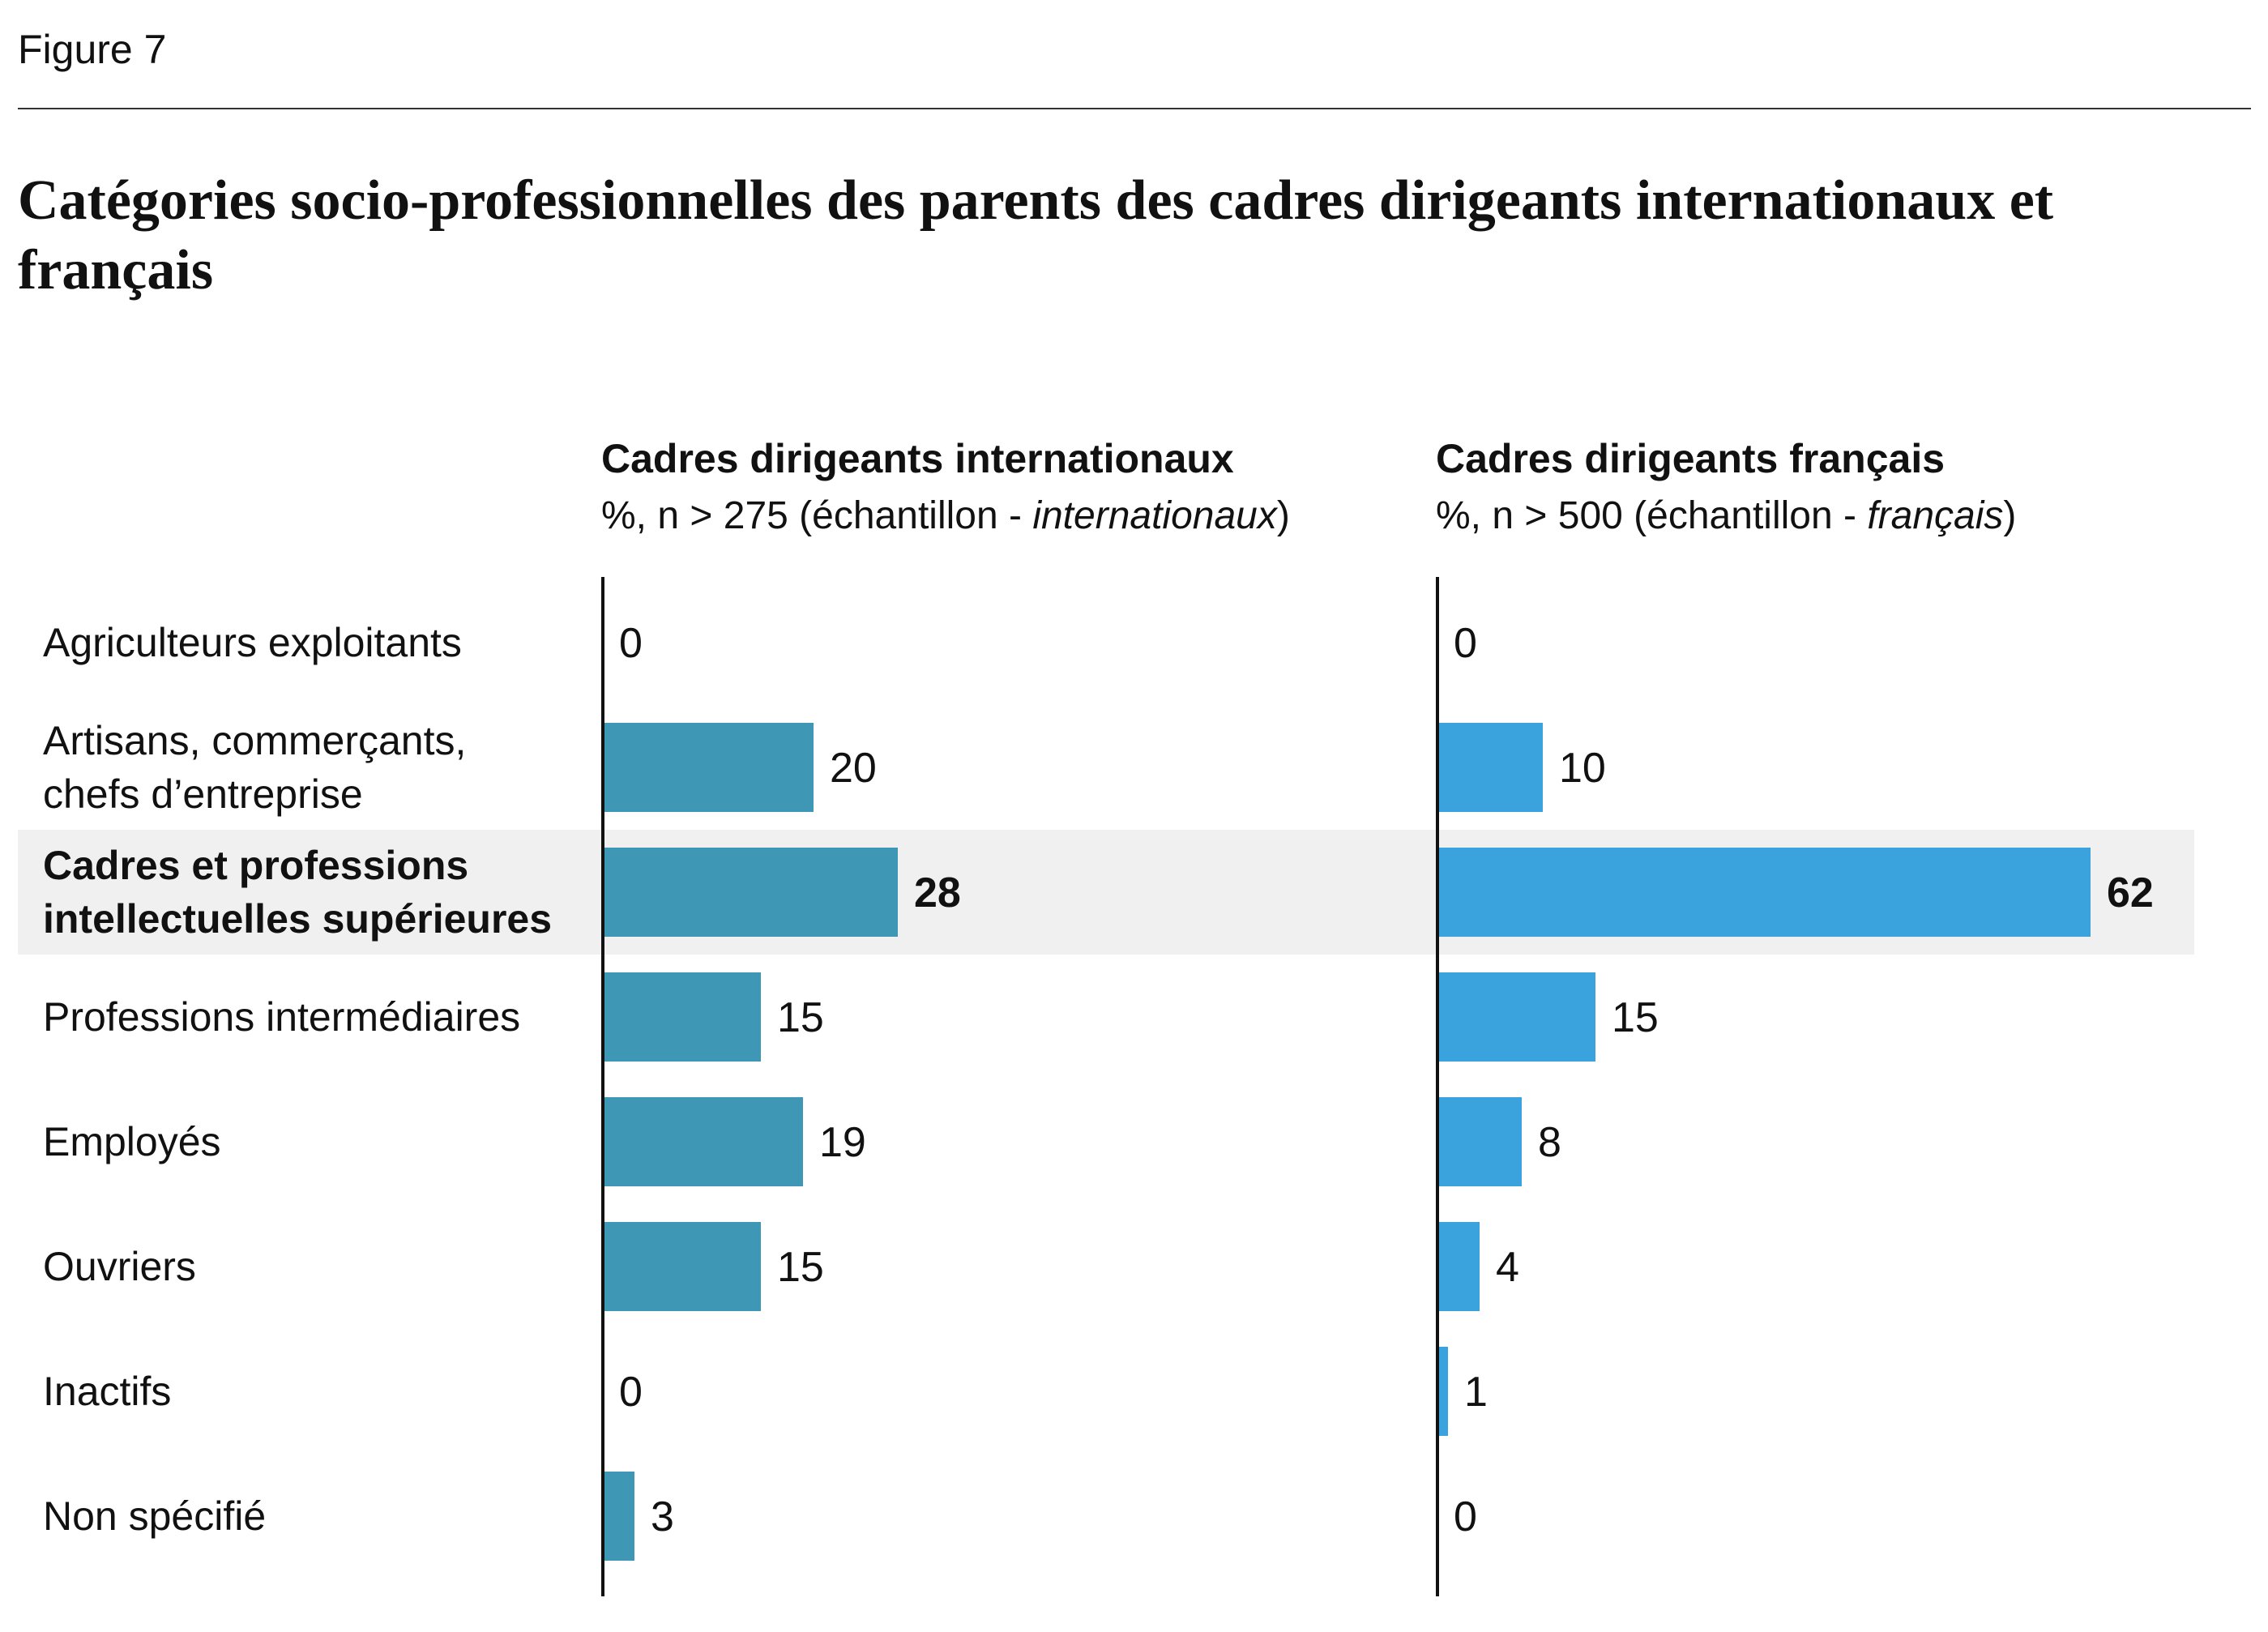 The image size is (2268, 1632). I want to click on header-rule, so click(1134, 109).